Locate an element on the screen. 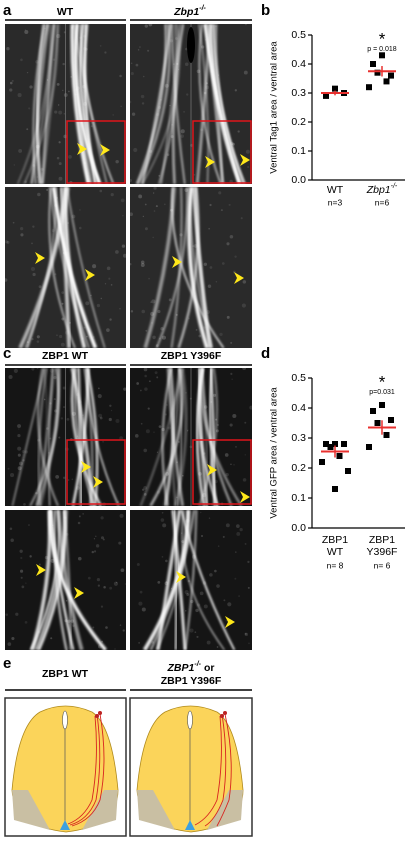 This screenshot has width=413, height=843. panel-letter: e is located at coordinates (7, 663).